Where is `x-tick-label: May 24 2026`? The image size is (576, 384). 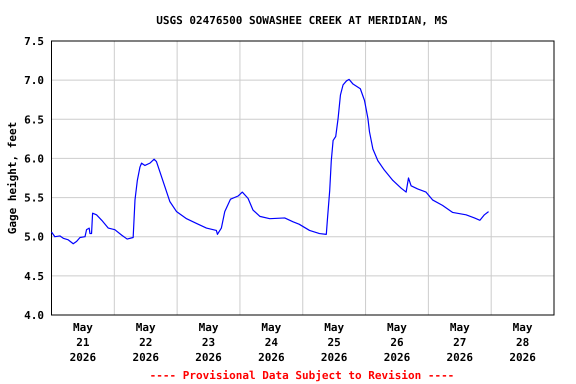 x-tick-label: May 24 2026 is located at coordinates (271, 342).